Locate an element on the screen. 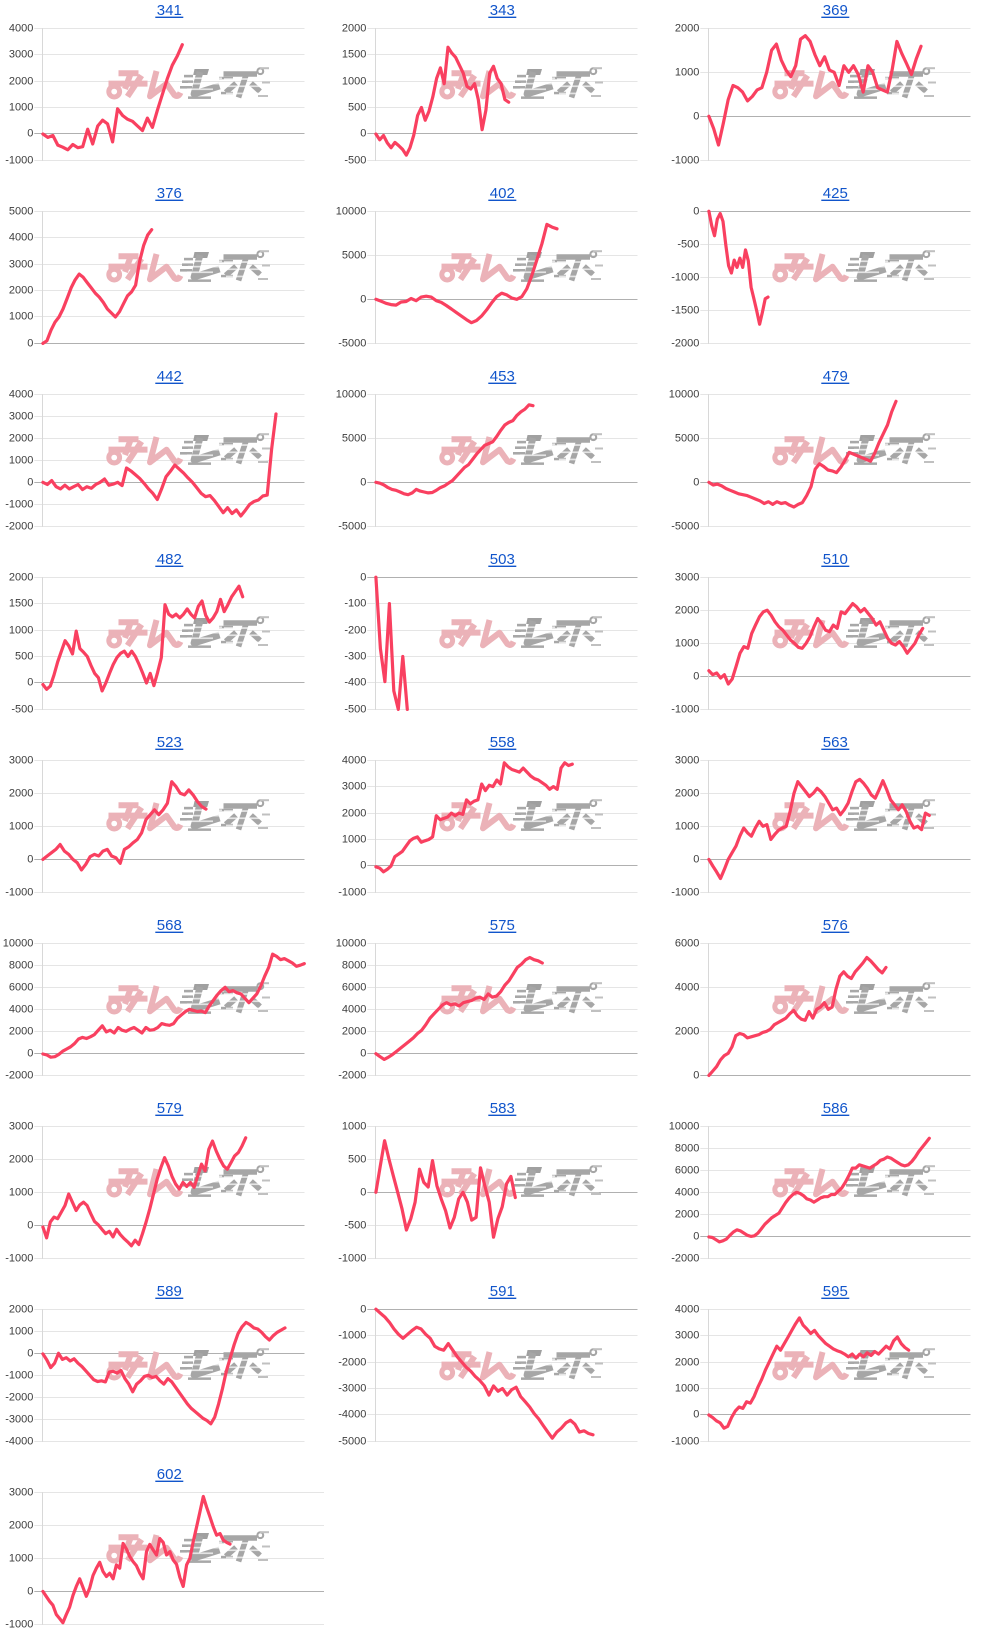  svg-text: 523 is located at coordinates (169, 742).